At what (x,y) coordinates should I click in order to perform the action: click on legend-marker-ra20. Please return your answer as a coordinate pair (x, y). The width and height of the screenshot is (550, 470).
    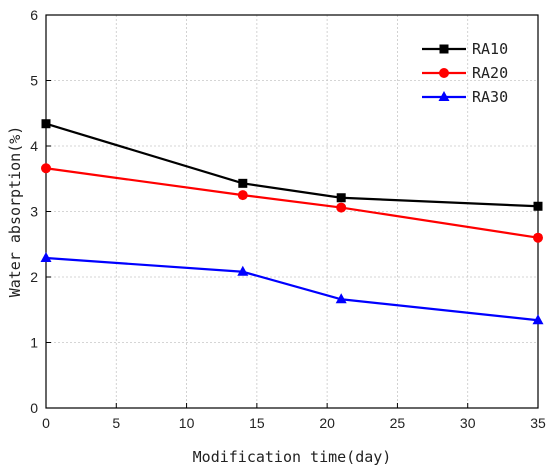
    Looking at the image, I should click on (444, 73).